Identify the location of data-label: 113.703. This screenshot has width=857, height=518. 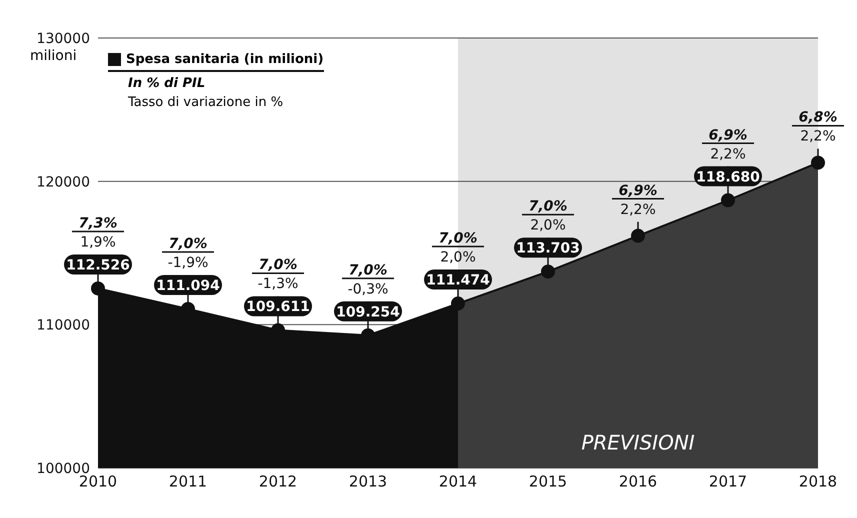
(548, 248).